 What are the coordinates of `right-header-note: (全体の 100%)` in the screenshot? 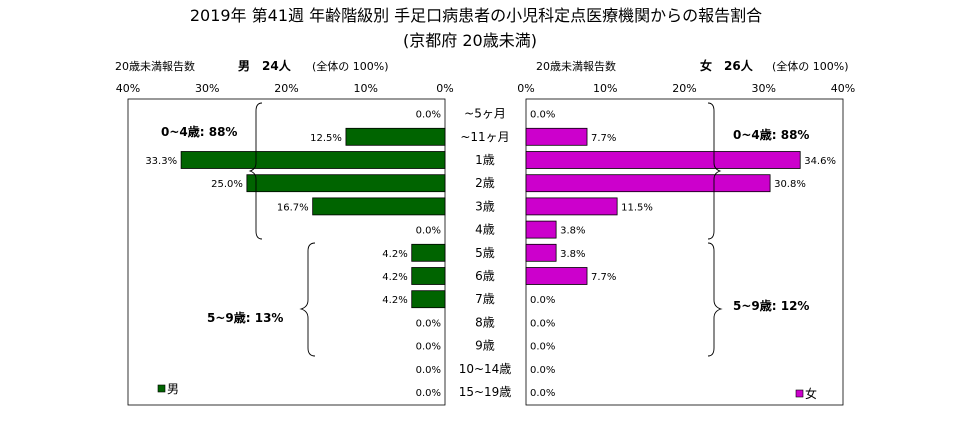 It's located at (810, 66).